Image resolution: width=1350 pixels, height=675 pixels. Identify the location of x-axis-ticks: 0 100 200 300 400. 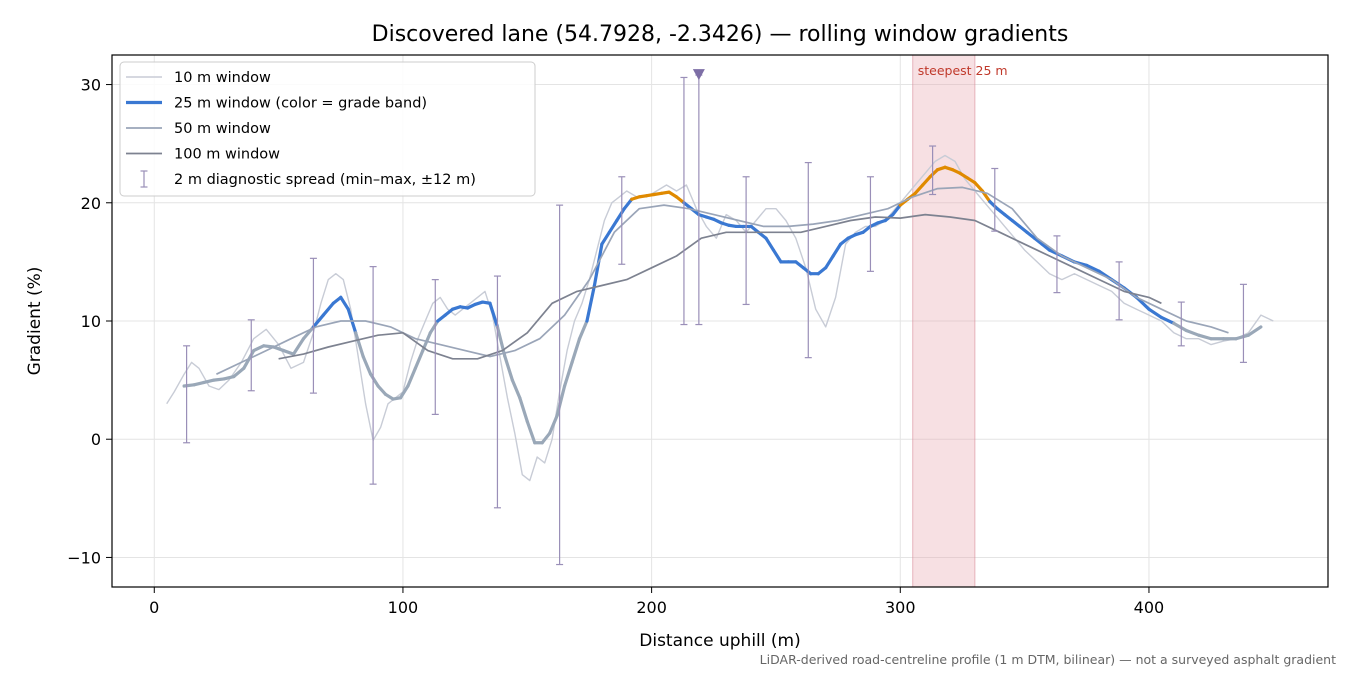
(656, 602).